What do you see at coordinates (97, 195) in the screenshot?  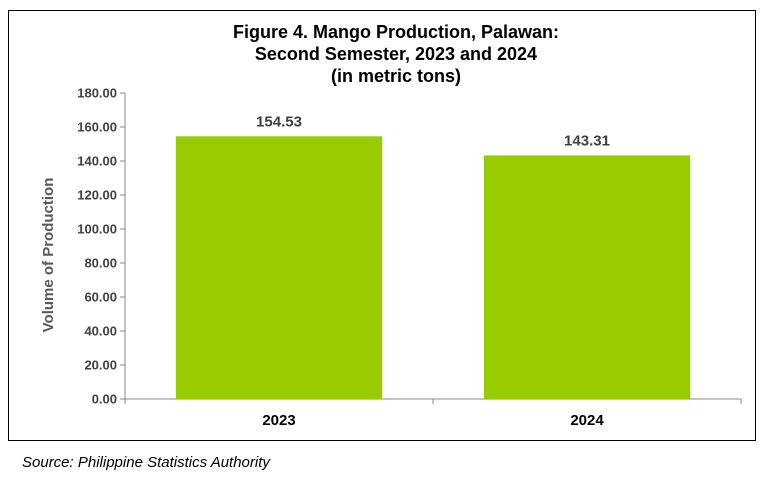 I see `y-tick-label: 120.00` at bounding box center [97, 195].